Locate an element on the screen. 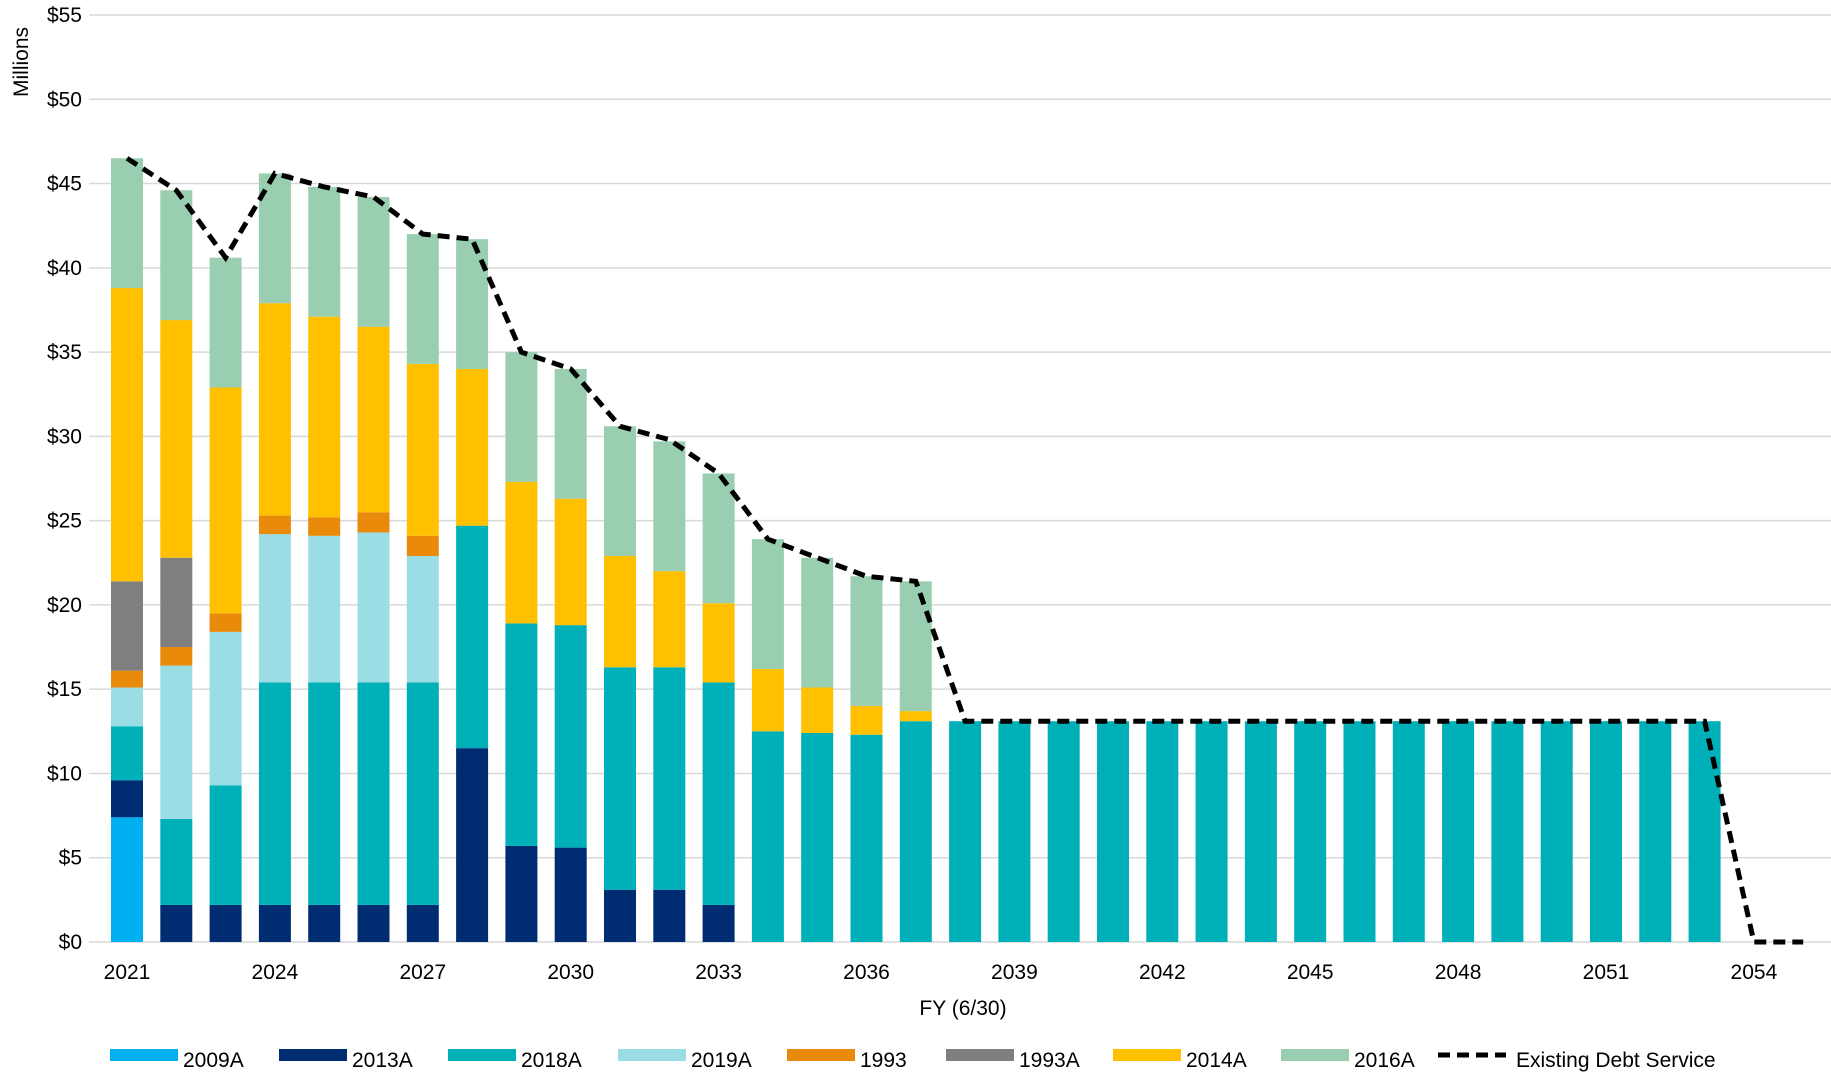 This screenshot has width=1831, height=1073. bar-segment-2018a-2034 is located at coordinates (767, 836).